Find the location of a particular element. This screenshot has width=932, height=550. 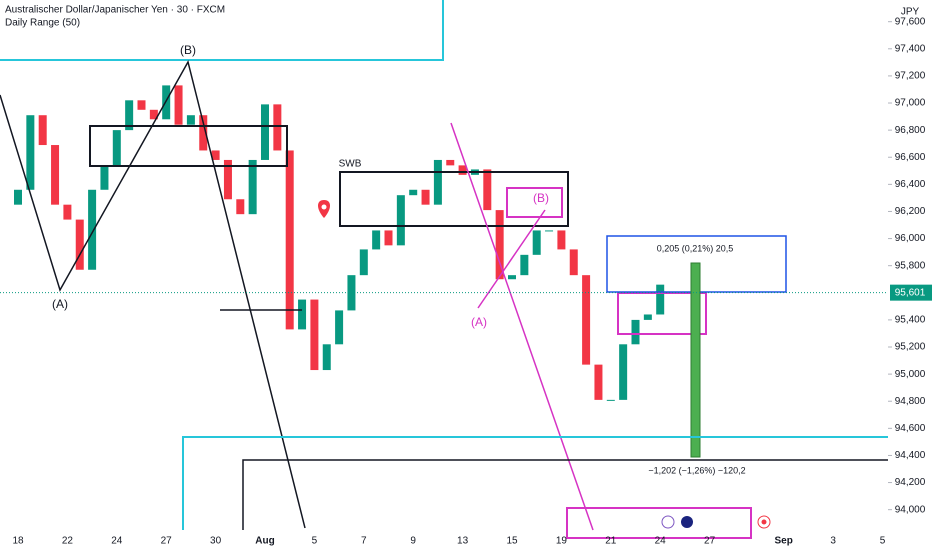

x-tick-label: 19 is located at coordinates (562, 541).